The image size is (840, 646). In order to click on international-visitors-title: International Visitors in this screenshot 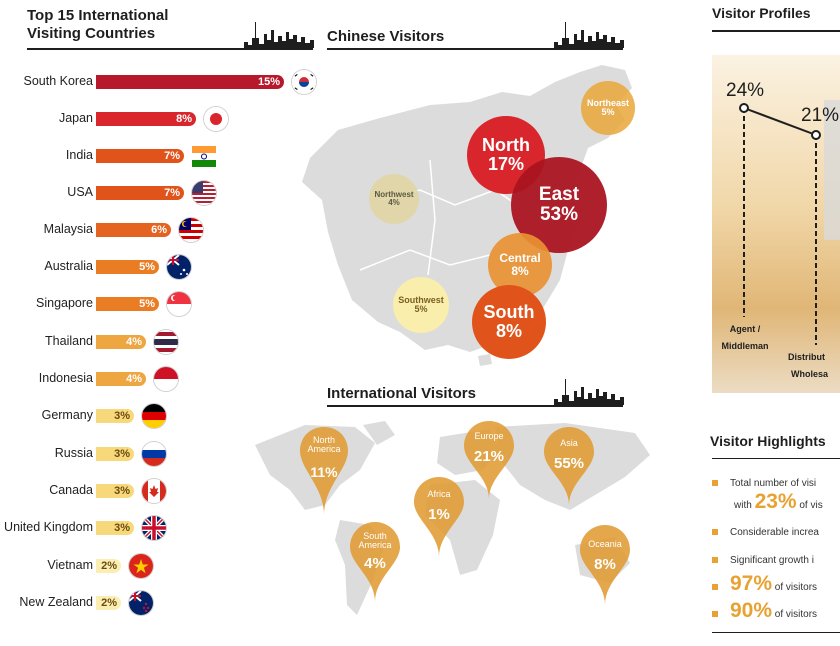, I will do `click(401, 393)`.